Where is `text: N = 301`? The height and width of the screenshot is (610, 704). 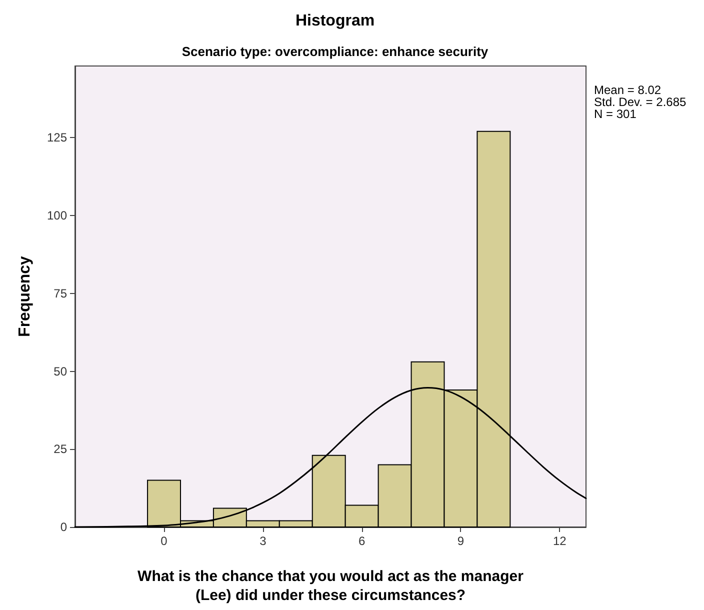
text: N = 301 is located at coordinates (615, 114).